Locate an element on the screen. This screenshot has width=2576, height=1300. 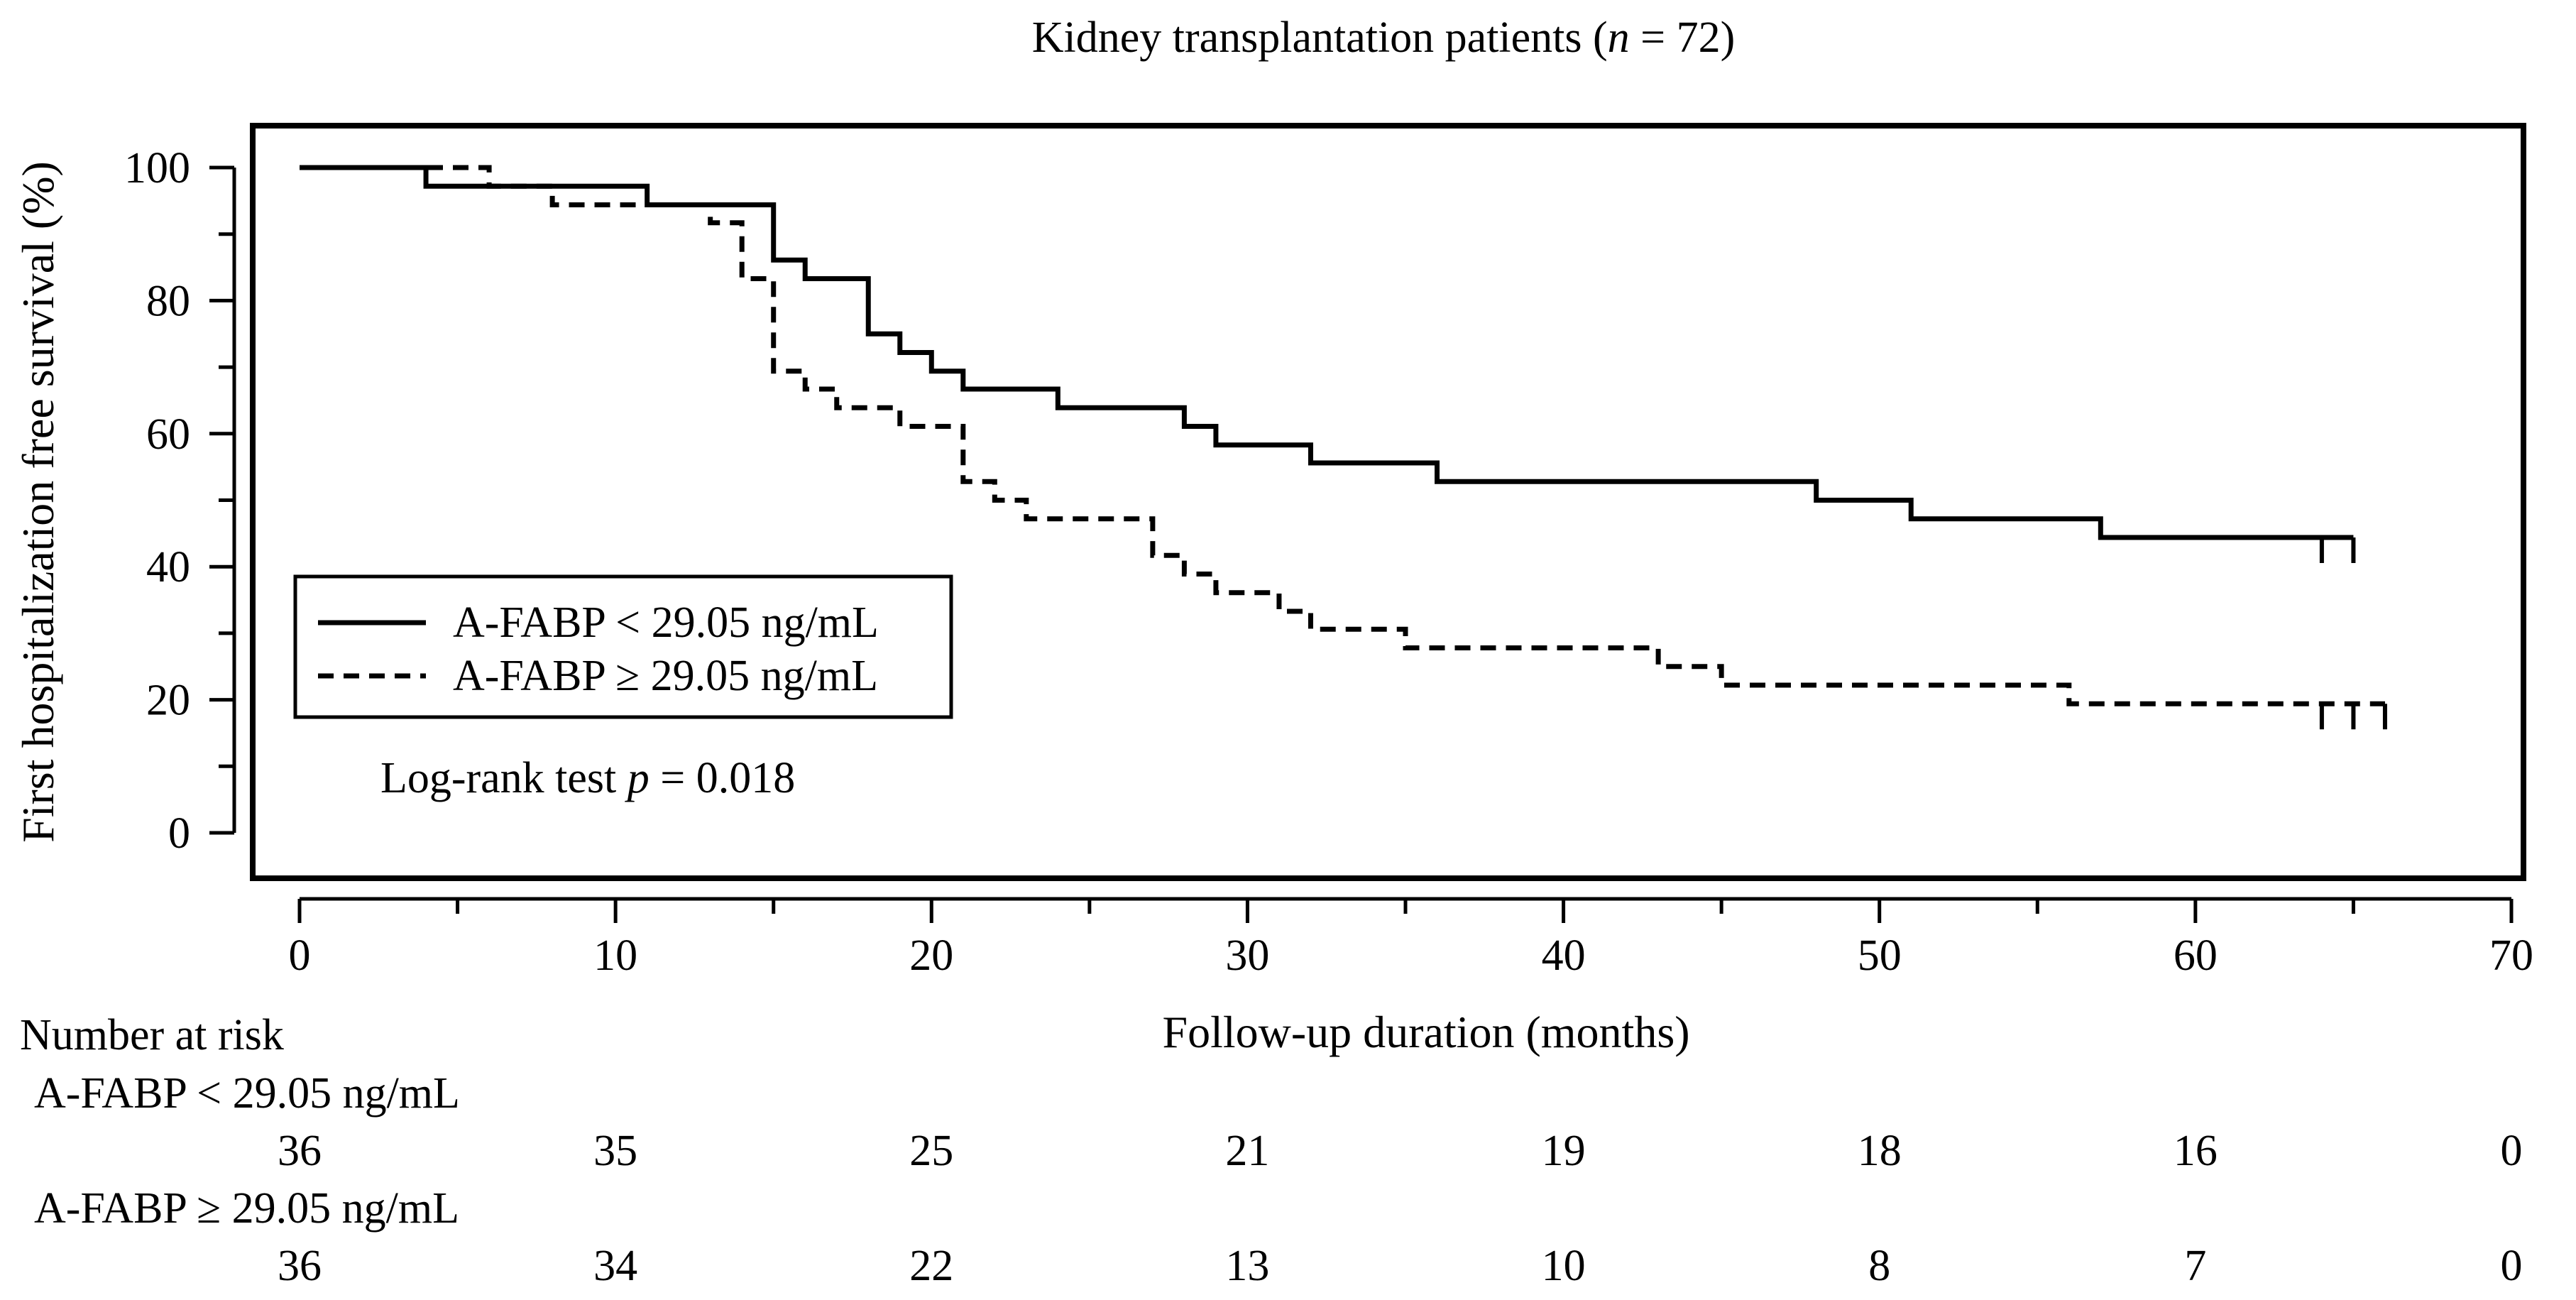
x-tick-label: 0 is located at coordinates (300, 956).